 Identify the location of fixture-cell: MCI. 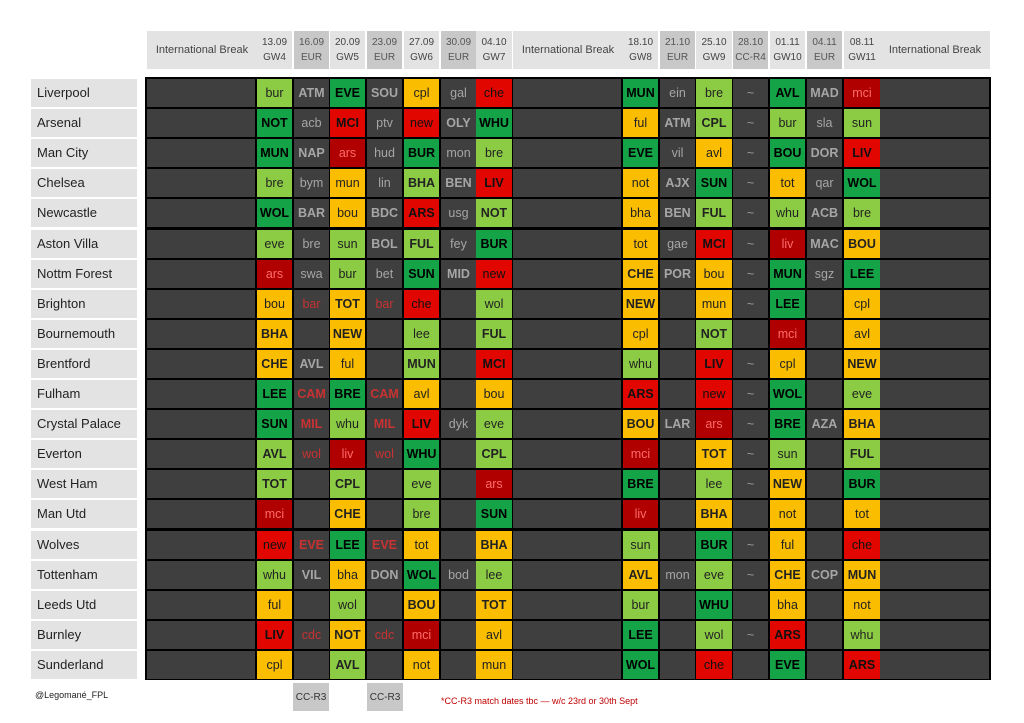
(714, 244).